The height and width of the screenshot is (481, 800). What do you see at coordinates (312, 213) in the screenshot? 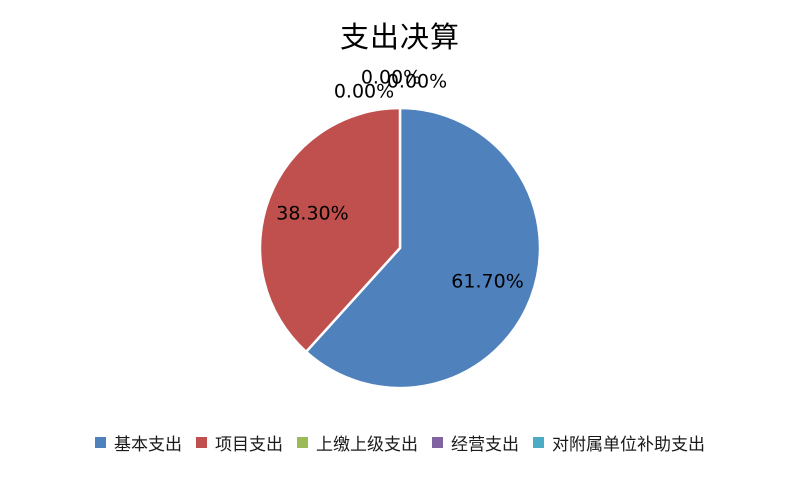
I see `slice-label-项目支出: 38.30%` at bounding box center [312, 213].